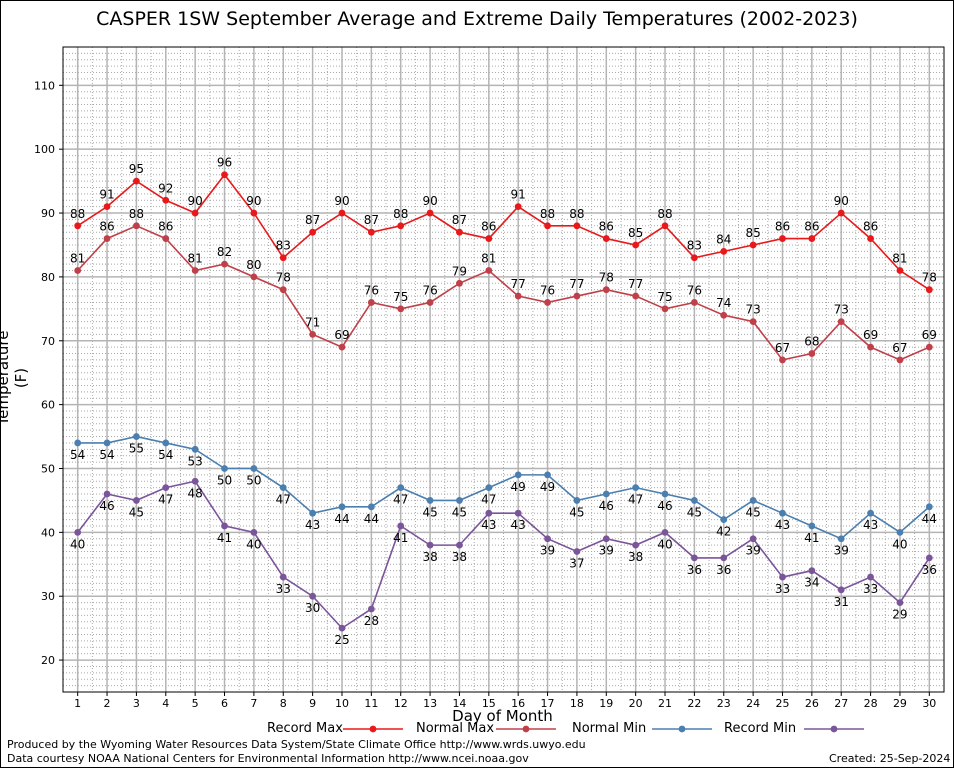  I want to click on data-label-record-min: 40, so click(253, 544).